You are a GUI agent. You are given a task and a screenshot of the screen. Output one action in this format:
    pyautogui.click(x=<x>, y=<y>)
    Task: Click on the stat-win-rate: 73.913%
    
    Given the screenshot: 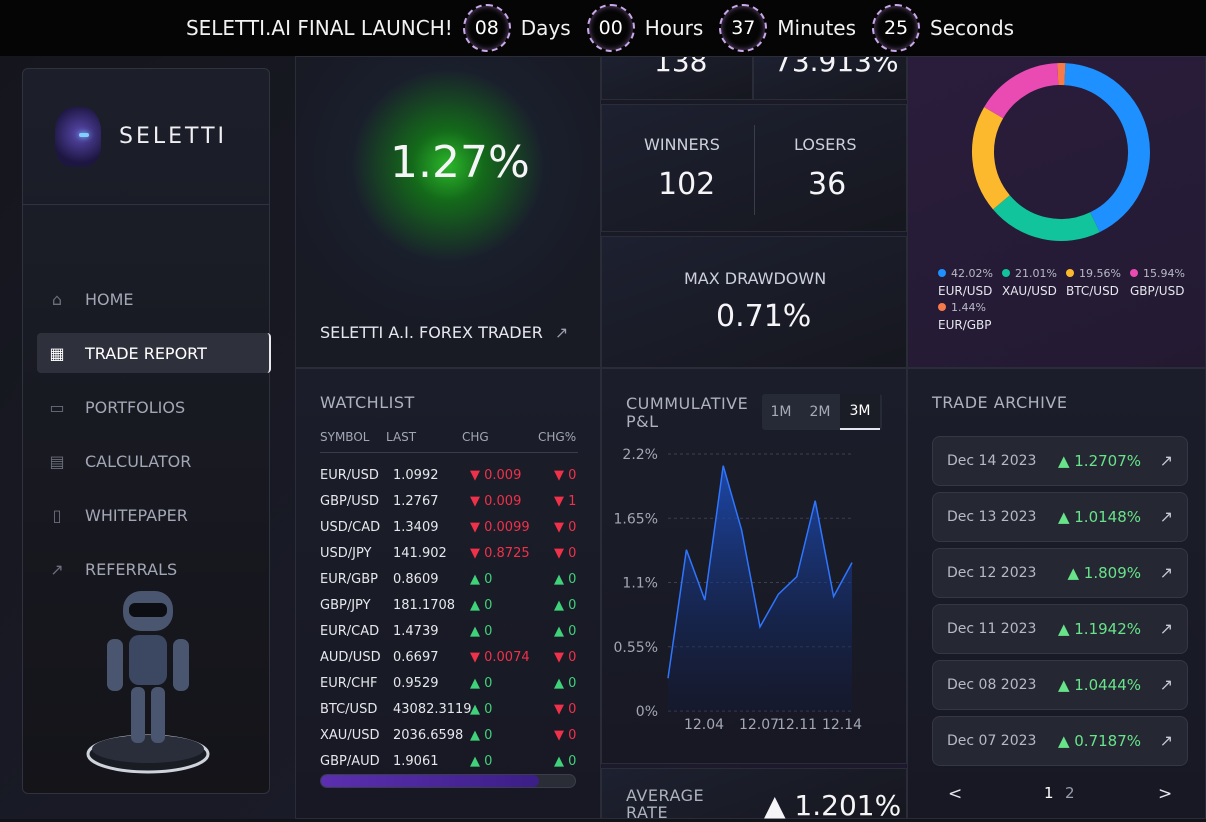 What is the action you would take?
    pyautogui.click(x=830, y=78)
    